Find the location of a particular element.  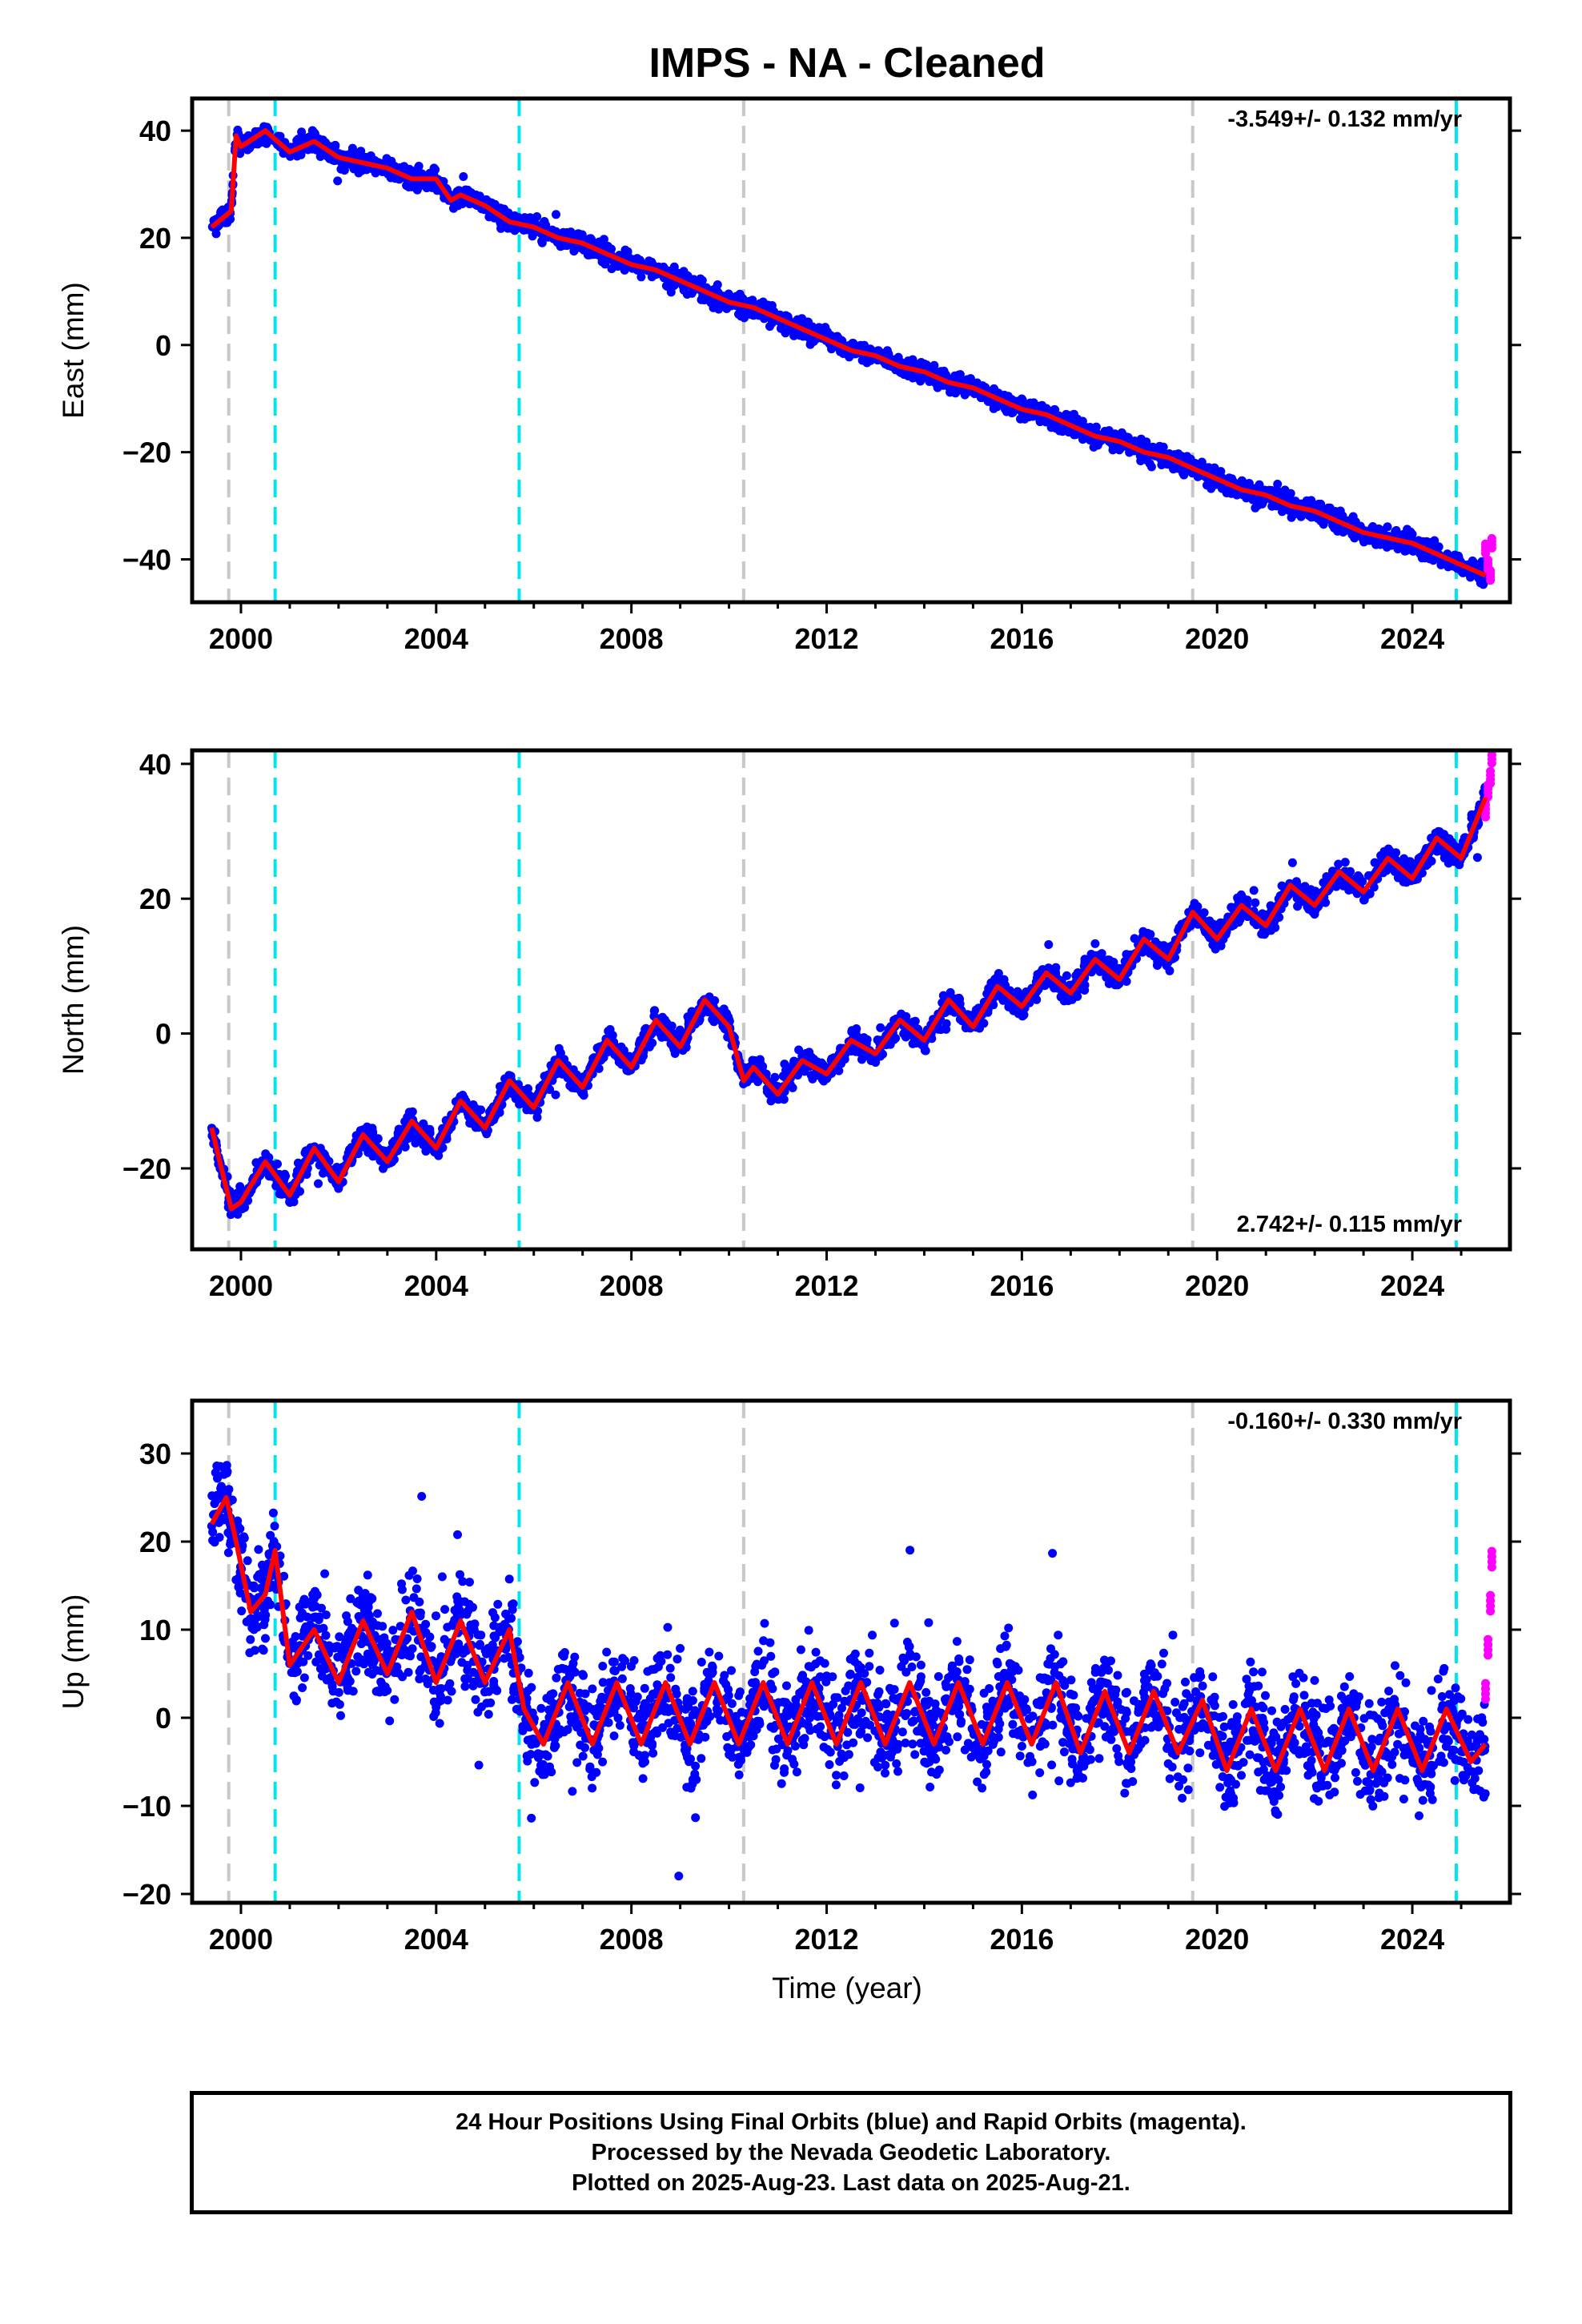

x-tick-label: 2004 is located at coordinates (436, 638).